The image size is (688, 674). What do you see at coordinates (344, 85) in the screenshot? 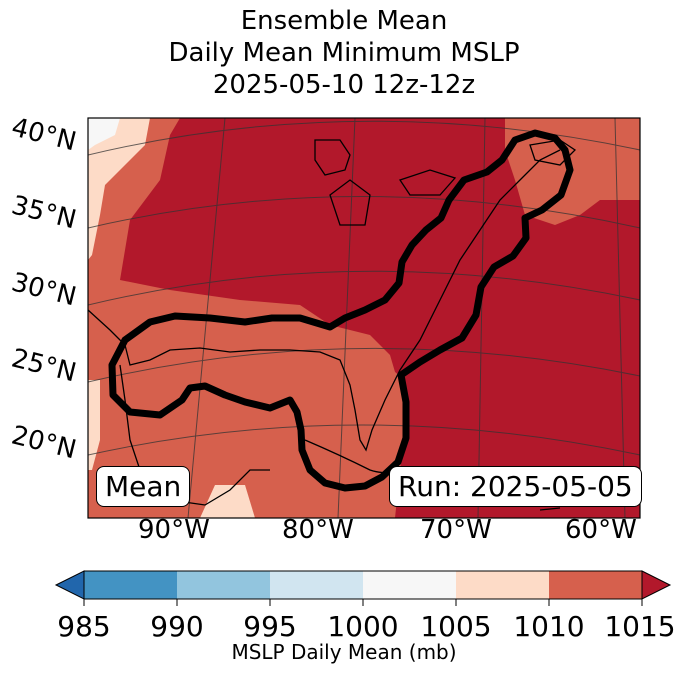
I see `title-line-3: 2025-05-10 12z-12z` at bounding box center [344, 85].